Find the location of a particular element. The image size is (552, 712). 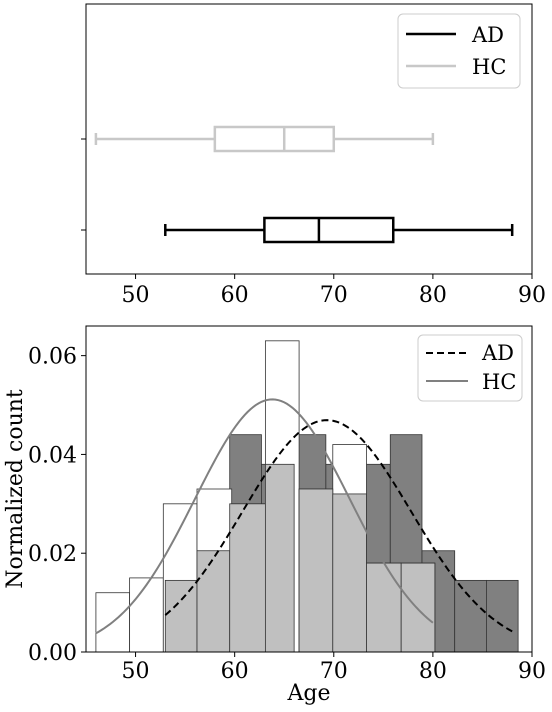

boxplot-legend-hc-label: HC is located at coordinates (489, 67).